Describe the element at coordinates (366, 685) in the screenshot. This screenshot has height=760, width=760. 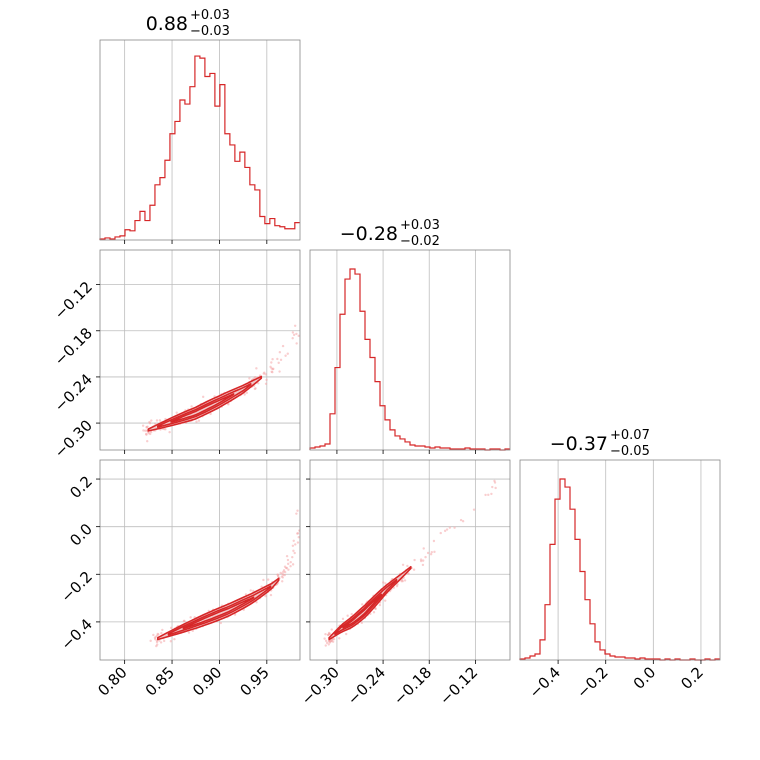
I see `x-tick-label: −0.24` at that location.